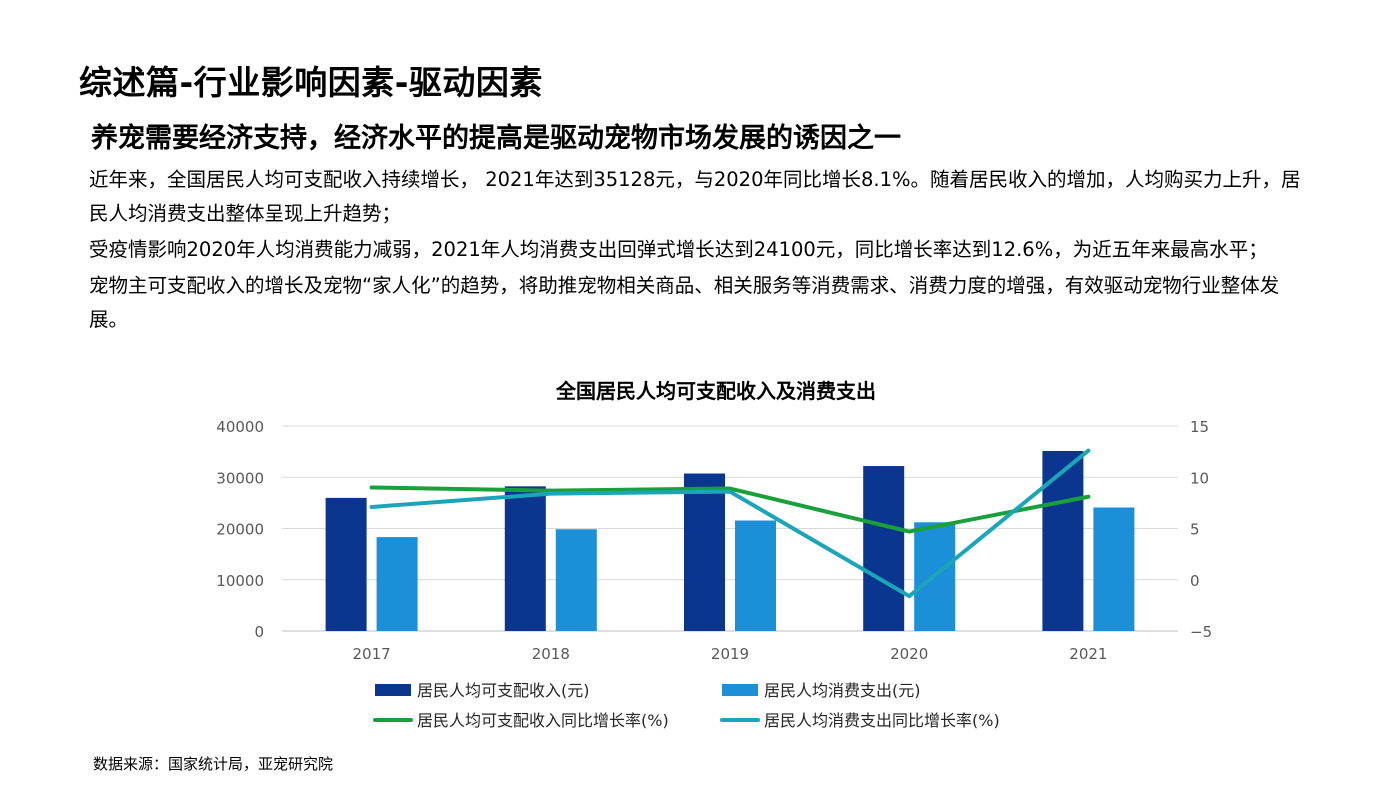 Image resolution: width=1400 pixels, height=788 pixels. What do you see at coordinates (1199, 427) in the screenshot?
I see `y-right-tick-label: 15` at bounding box center [1199, 427].